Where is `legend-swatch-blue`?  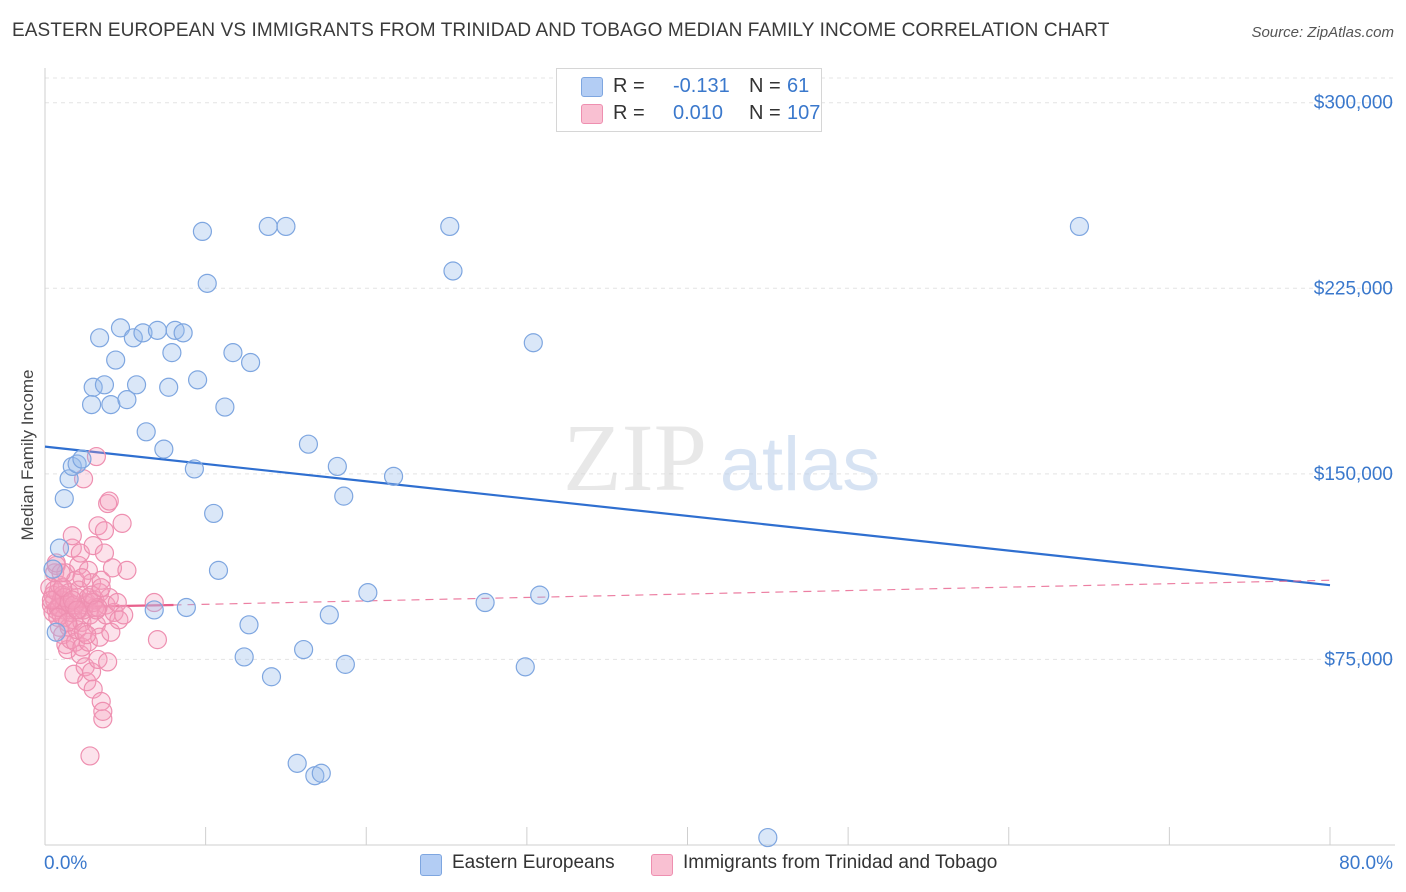
legend-swatch-blue is located at coordinates (592, 87).